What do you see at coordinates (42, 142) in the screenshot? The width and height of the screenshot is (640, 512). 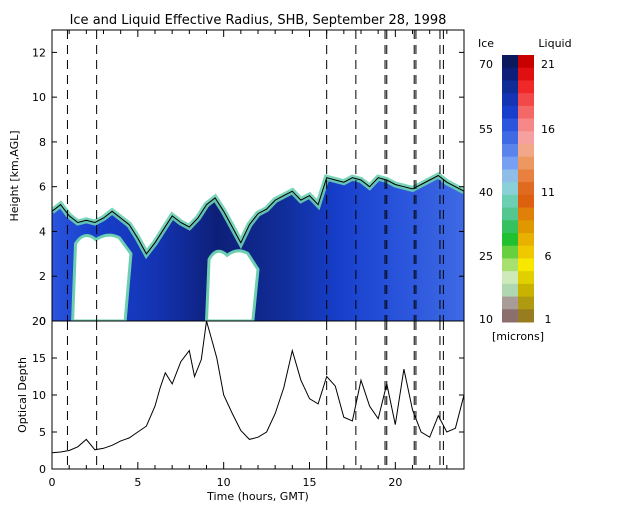 I see `y-tick-label: 8` at bounding box center [42, 142].